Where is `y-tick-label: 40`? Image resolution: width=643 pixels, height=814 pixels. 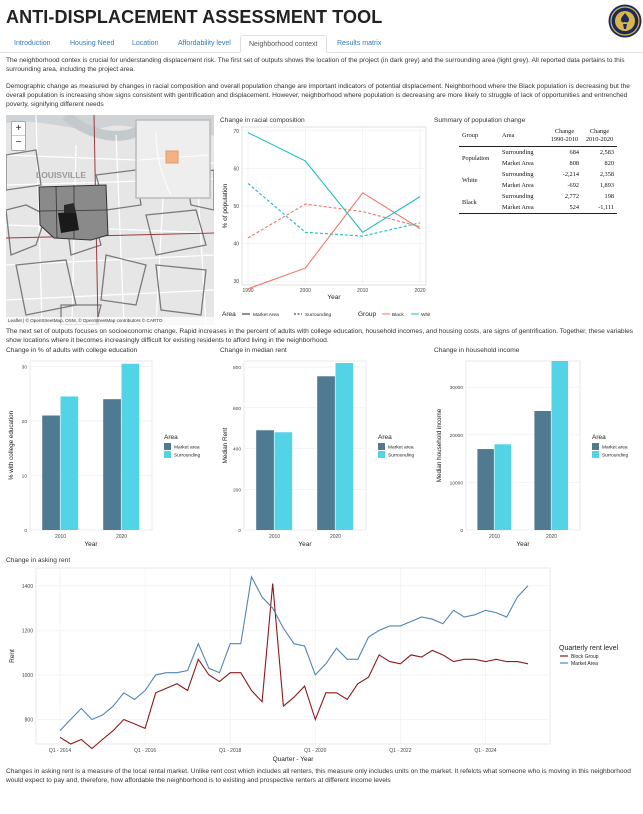 y-tick-label: 40 is located at coordinates (236, 245).